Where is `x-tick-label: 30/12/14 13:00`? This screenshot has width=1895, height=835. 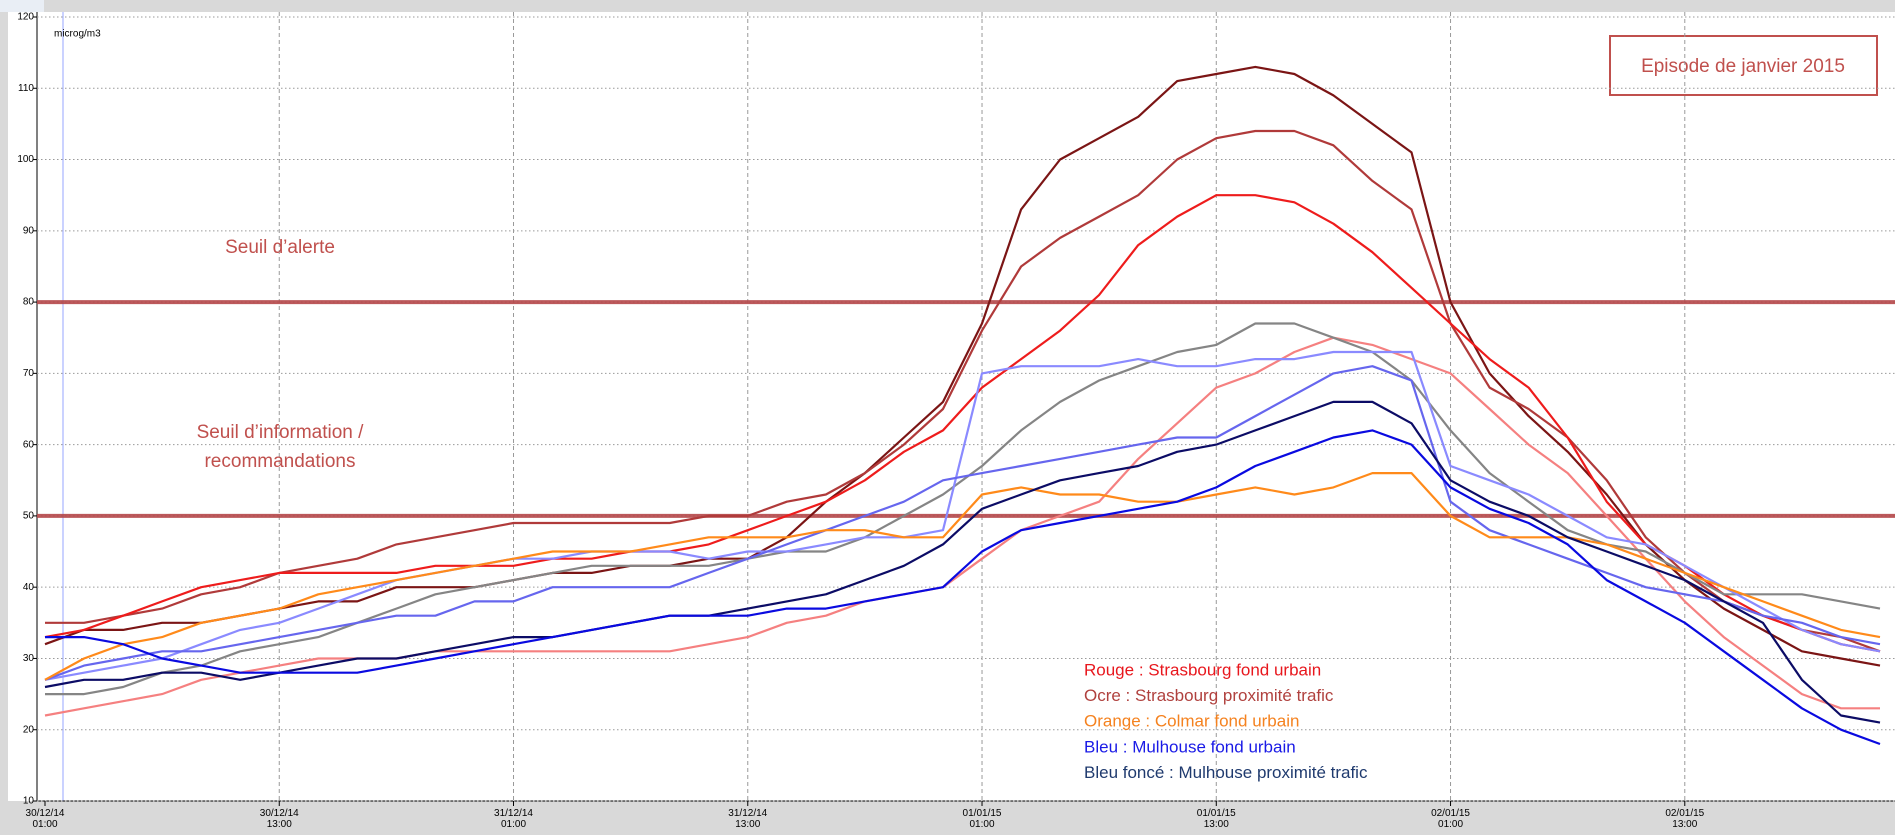
x-tick-label: 30/12/14 13:00 is located at coordinates (279, 819).